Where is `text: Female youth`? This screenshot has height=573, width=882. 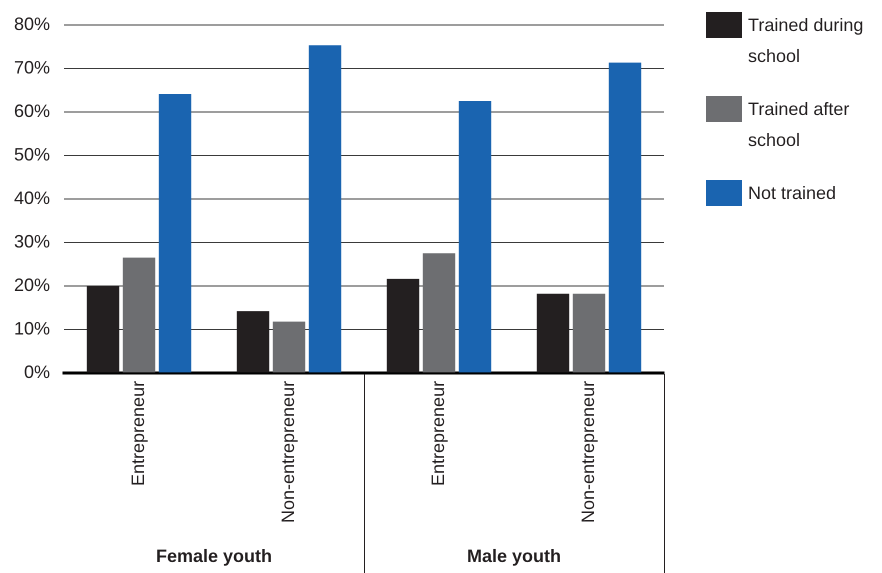 text: Female youth is located at coordinates (214, 556).